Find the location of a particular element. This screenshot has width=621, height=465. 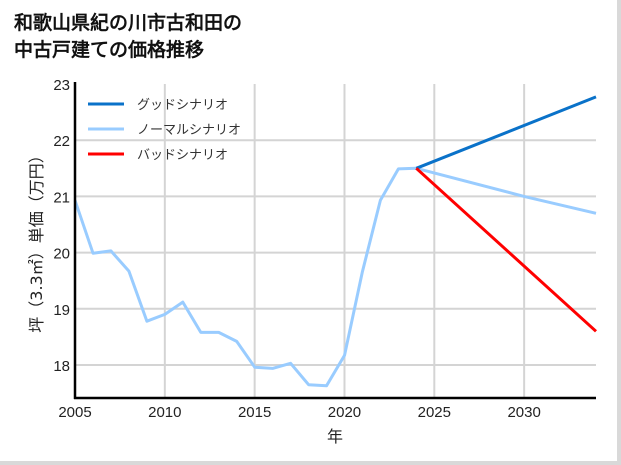

x-axis-label: 年 is located at coordinates (335, 436).